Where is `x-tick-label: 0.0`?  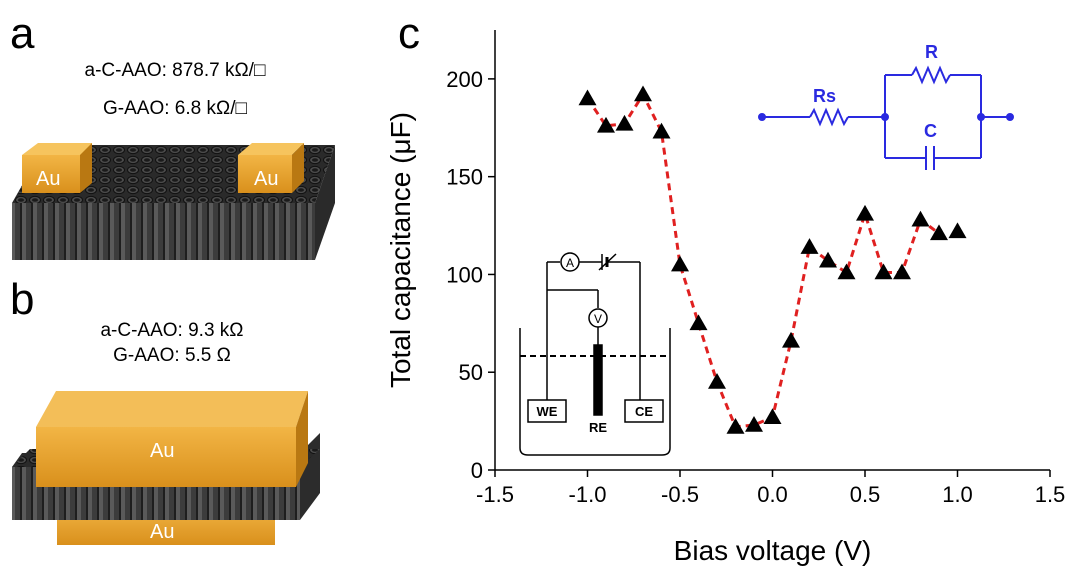
x-tick-label: 0.0 is located at coordinates (772, 494).